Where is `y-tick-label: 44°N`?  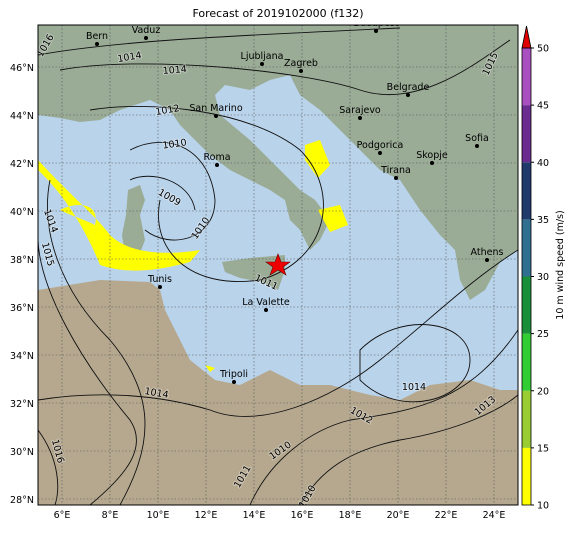
y-tick-label: 44°N is located at coordinates (22, 116).